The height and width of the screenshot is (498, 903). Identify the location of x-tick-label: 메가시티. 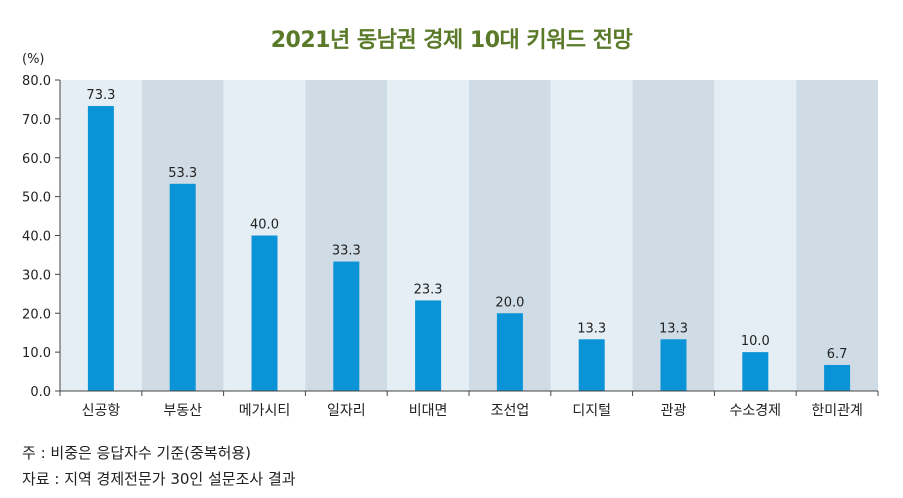
(265, 411).